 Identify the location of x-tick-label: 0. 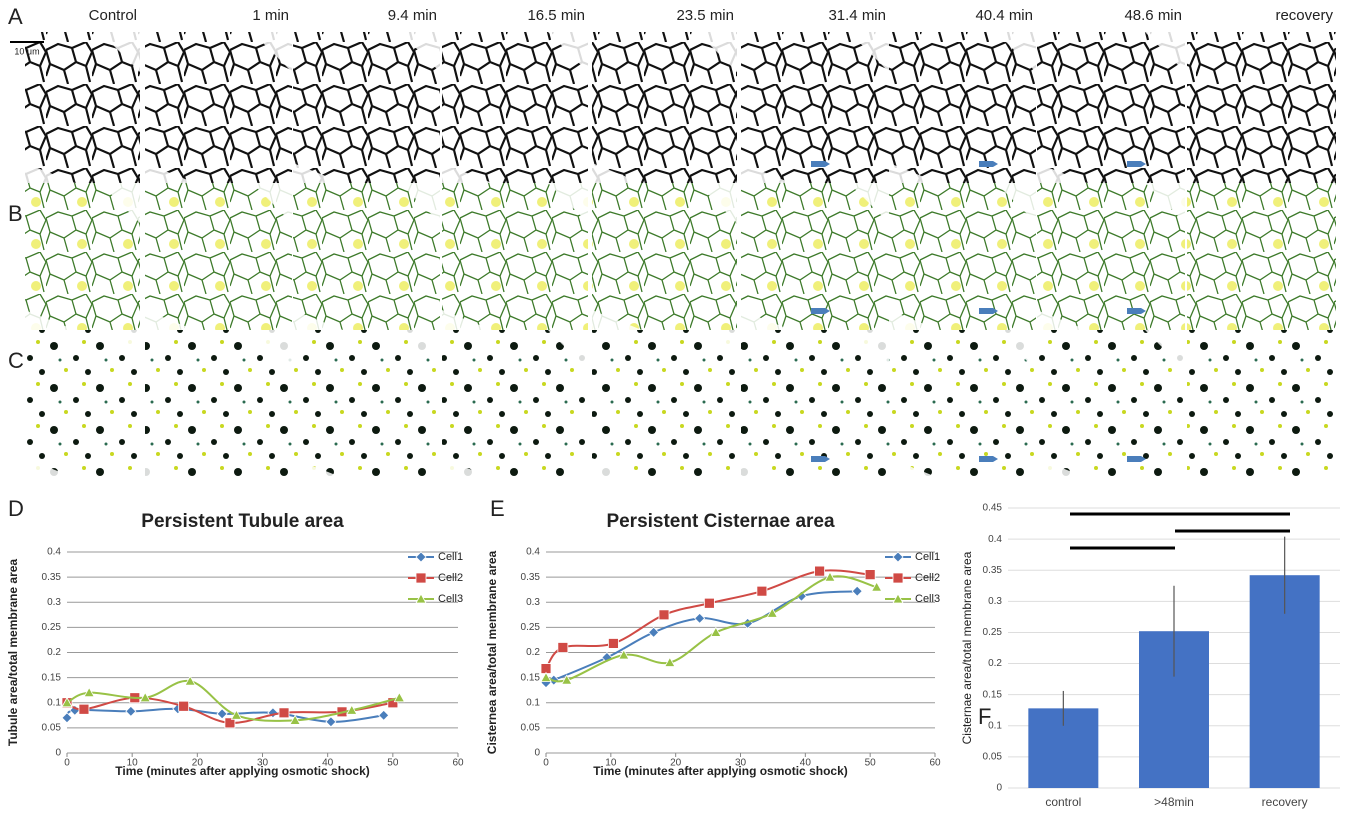
(546, 763).